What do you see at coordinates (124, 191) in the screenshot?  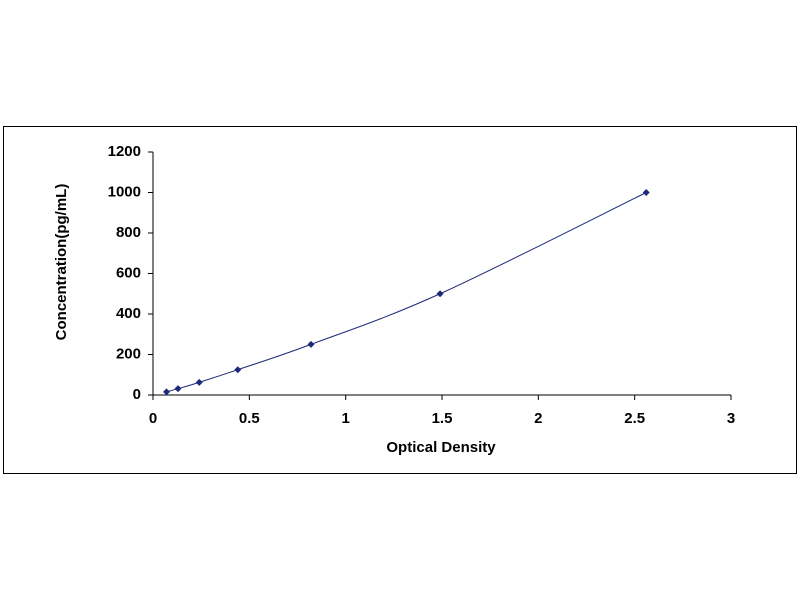 I see `y-tick-label: 1000` at bounding box center [124, 191].